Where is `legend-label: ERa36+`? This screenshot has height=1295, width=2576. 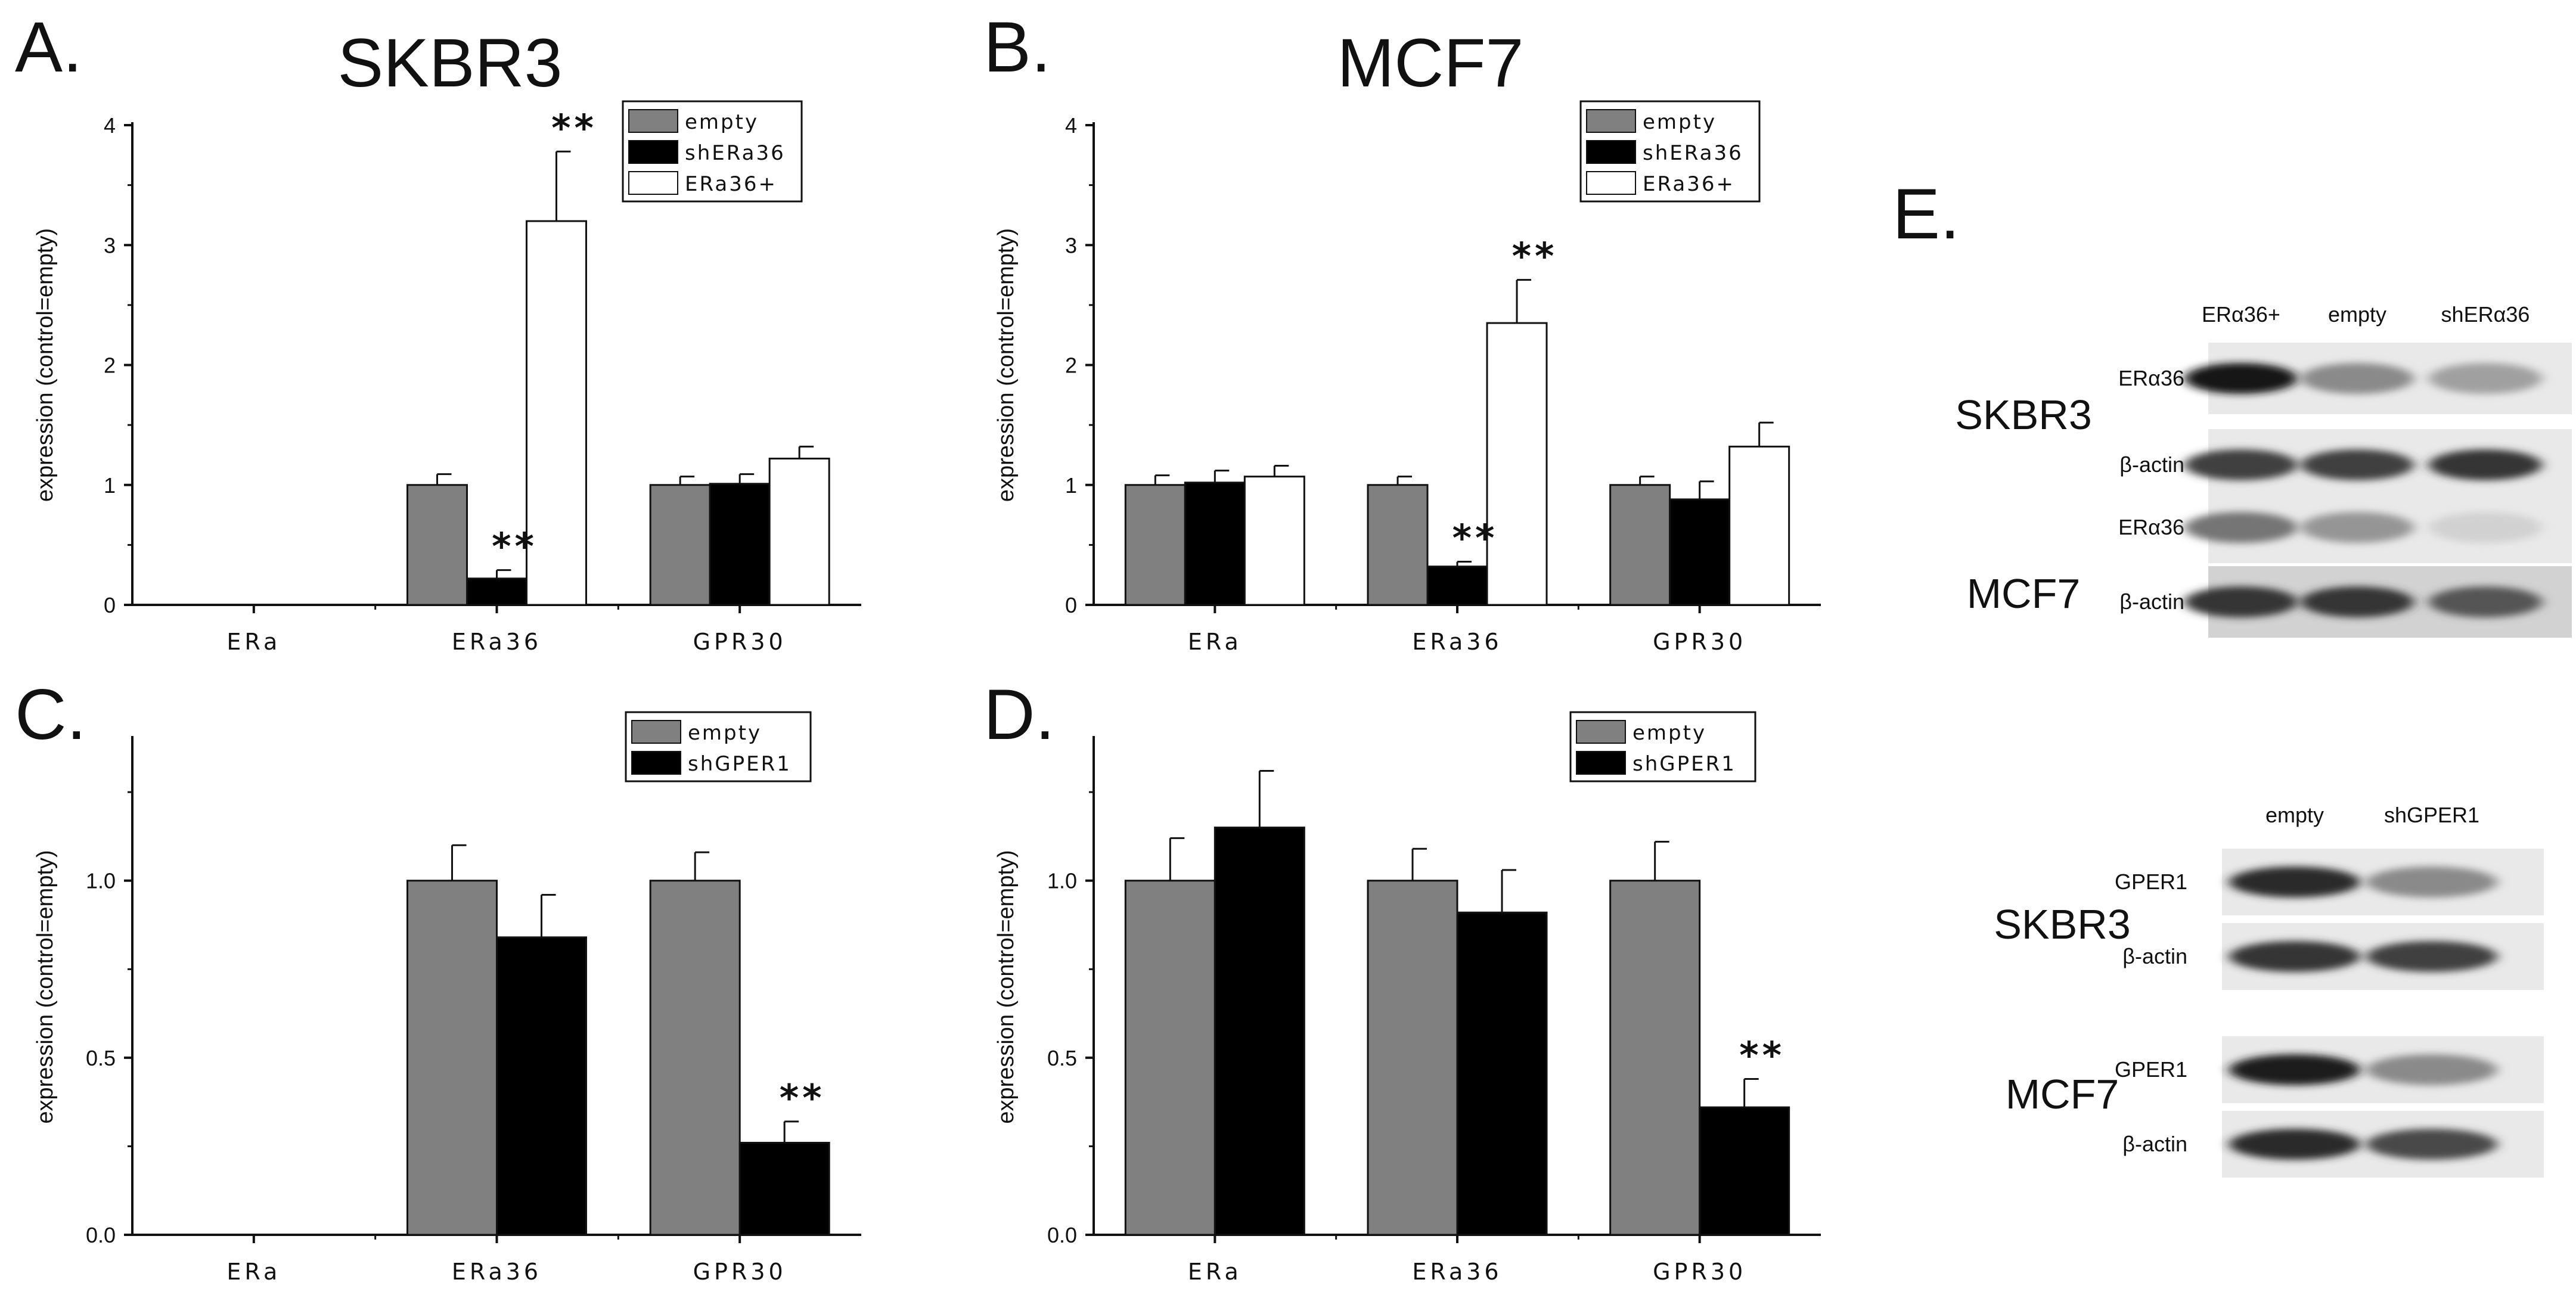
legend-label: ERa36+ is located at coordinates (731, 184).